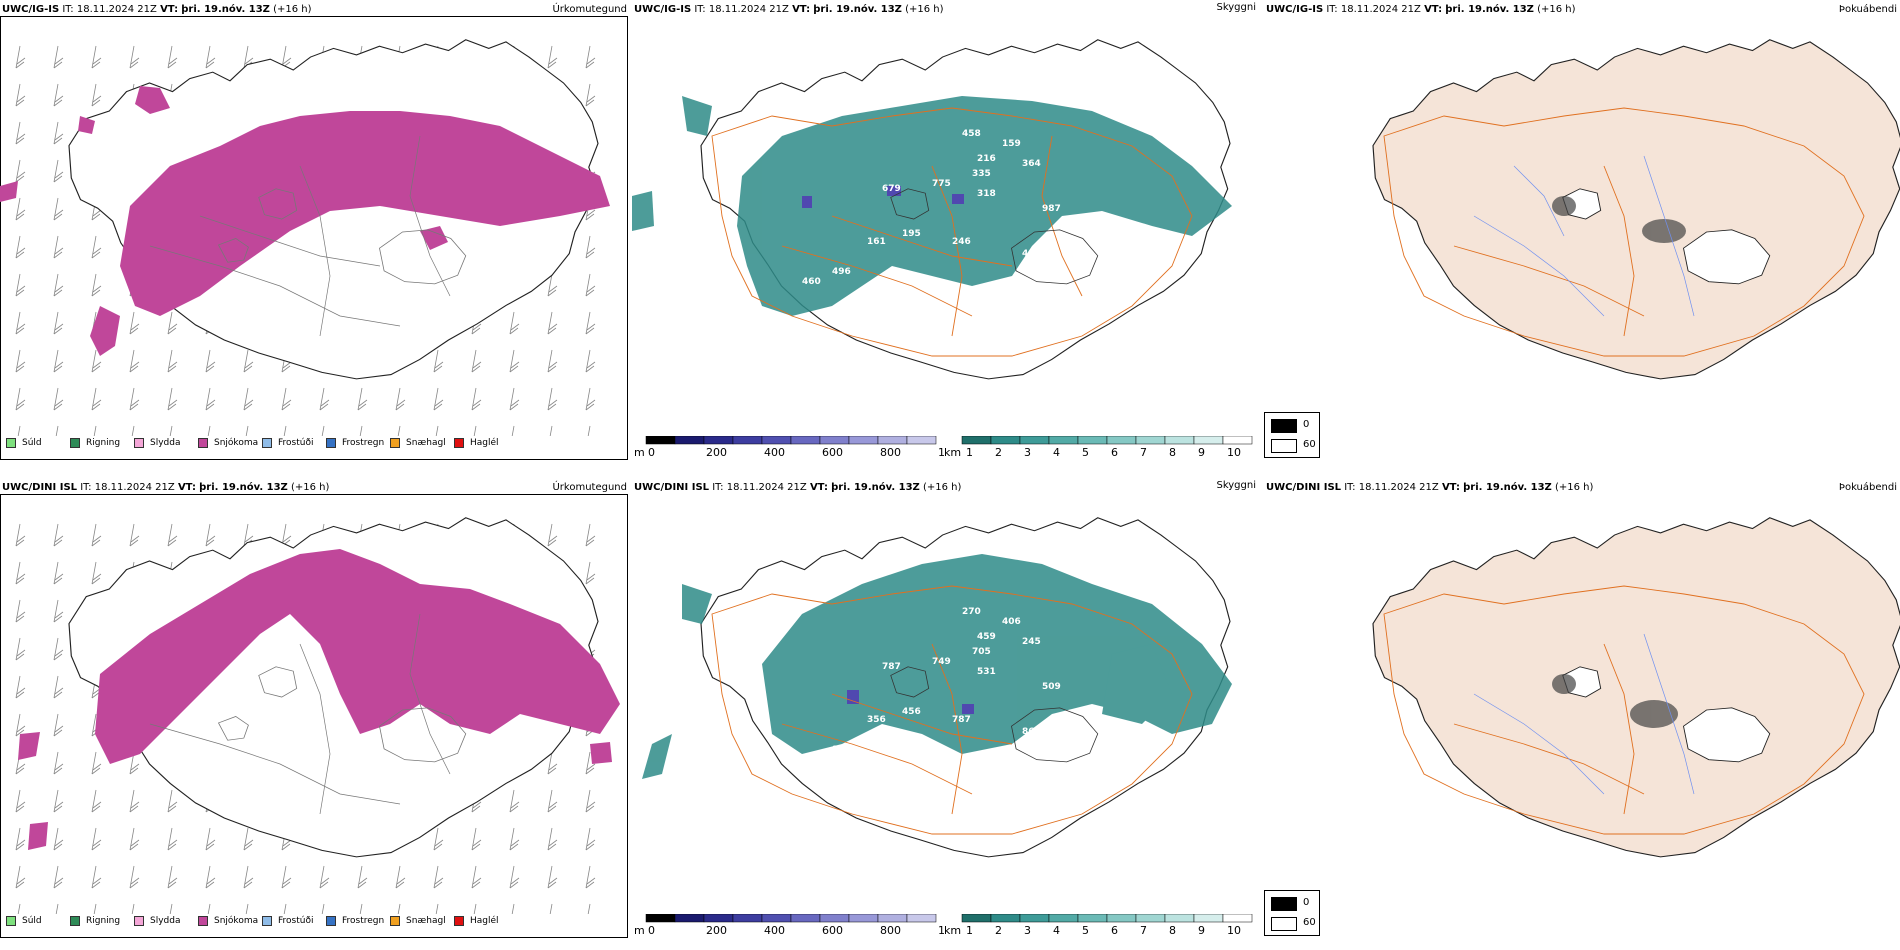 Image resolution: width=1900 pixels, height=950 pixels. What do you see at coordinates (716, 452) in the screenshot?
I see `colorbar-tick-label: 200` at bounding box center [716, 452].